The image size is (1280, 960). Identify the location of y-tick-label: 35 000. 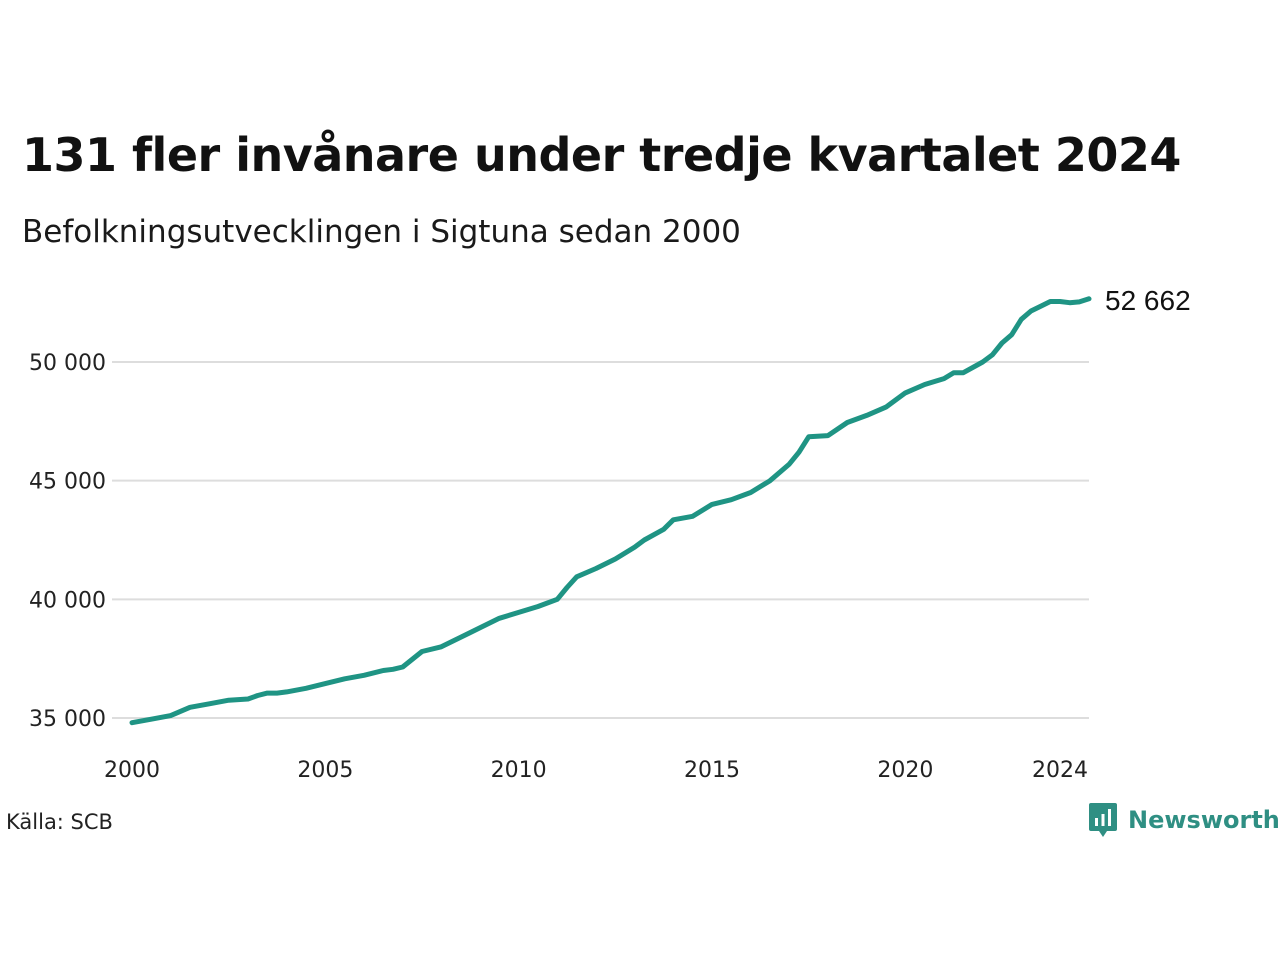
(67, 719).